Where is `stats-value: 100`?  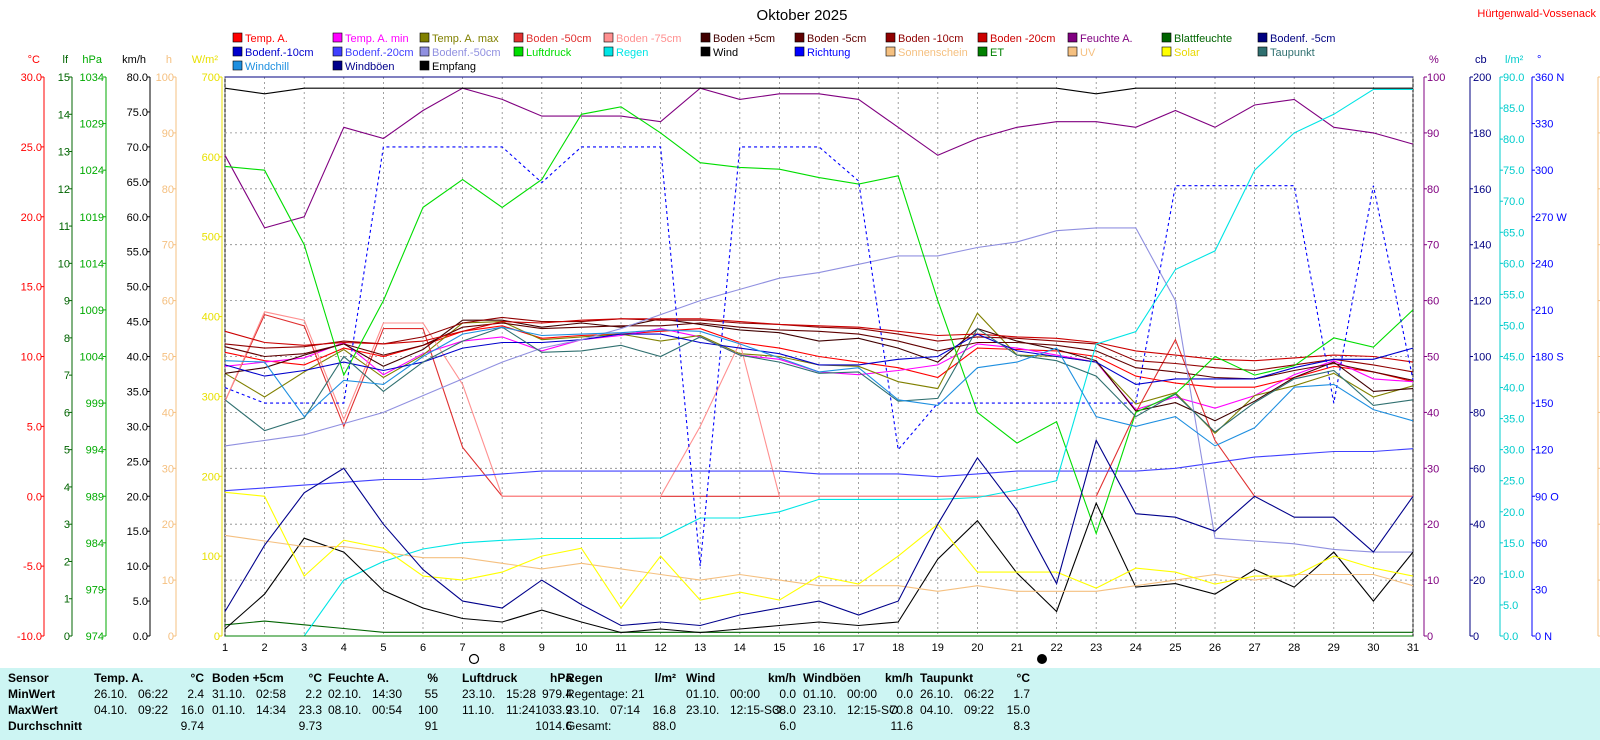
stats-value: 100 is located at coordinates (427, 710).